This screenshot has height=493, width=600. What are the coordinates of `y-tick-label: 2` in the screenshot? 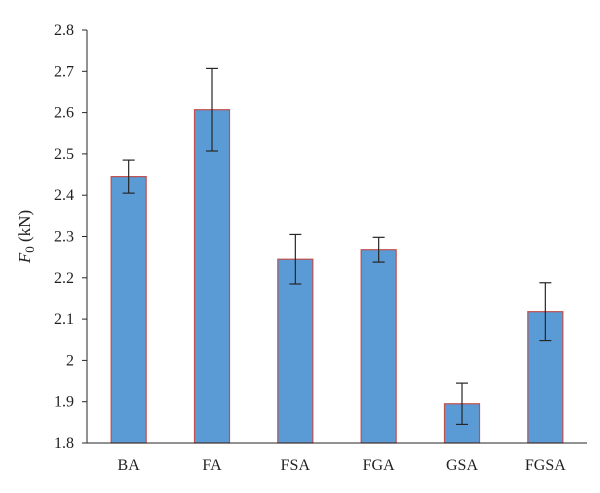 It's located at (70, 360).